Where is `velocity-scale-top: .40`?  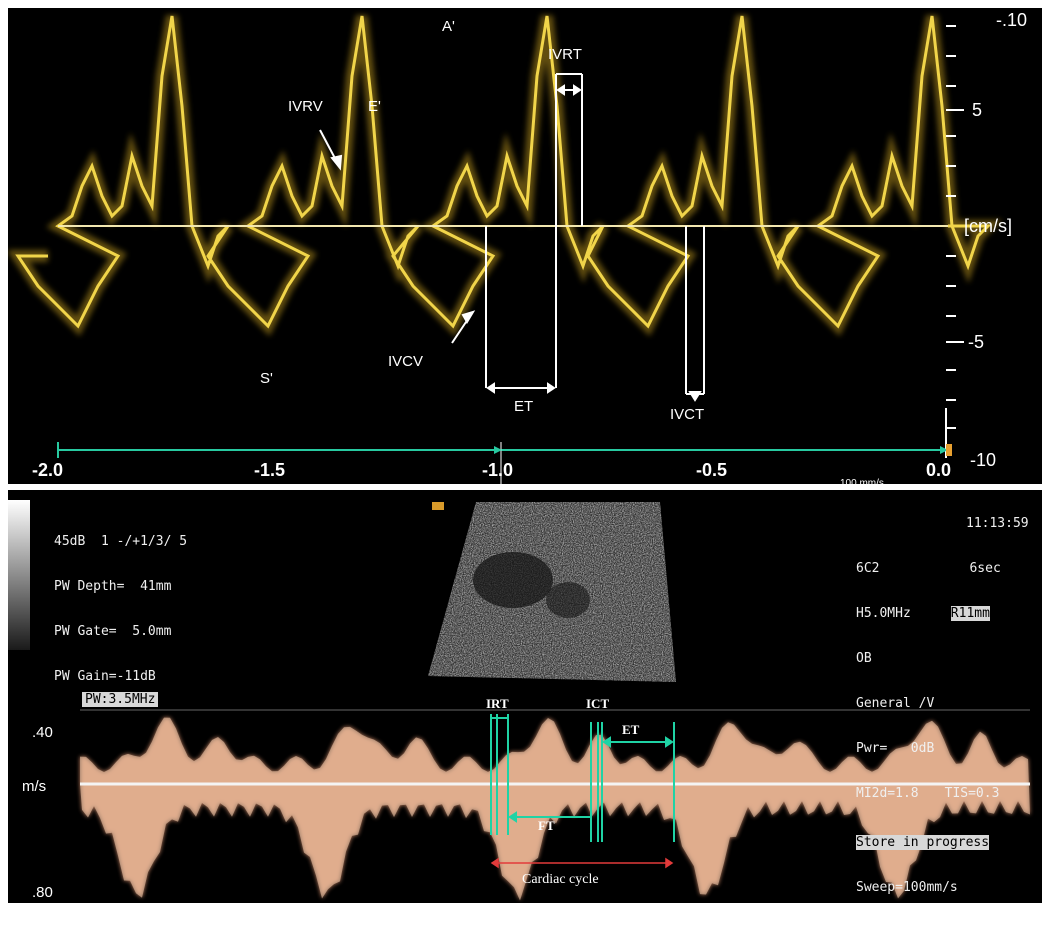 velocity-scale-top: .40 is located at coordinates (42, 732).